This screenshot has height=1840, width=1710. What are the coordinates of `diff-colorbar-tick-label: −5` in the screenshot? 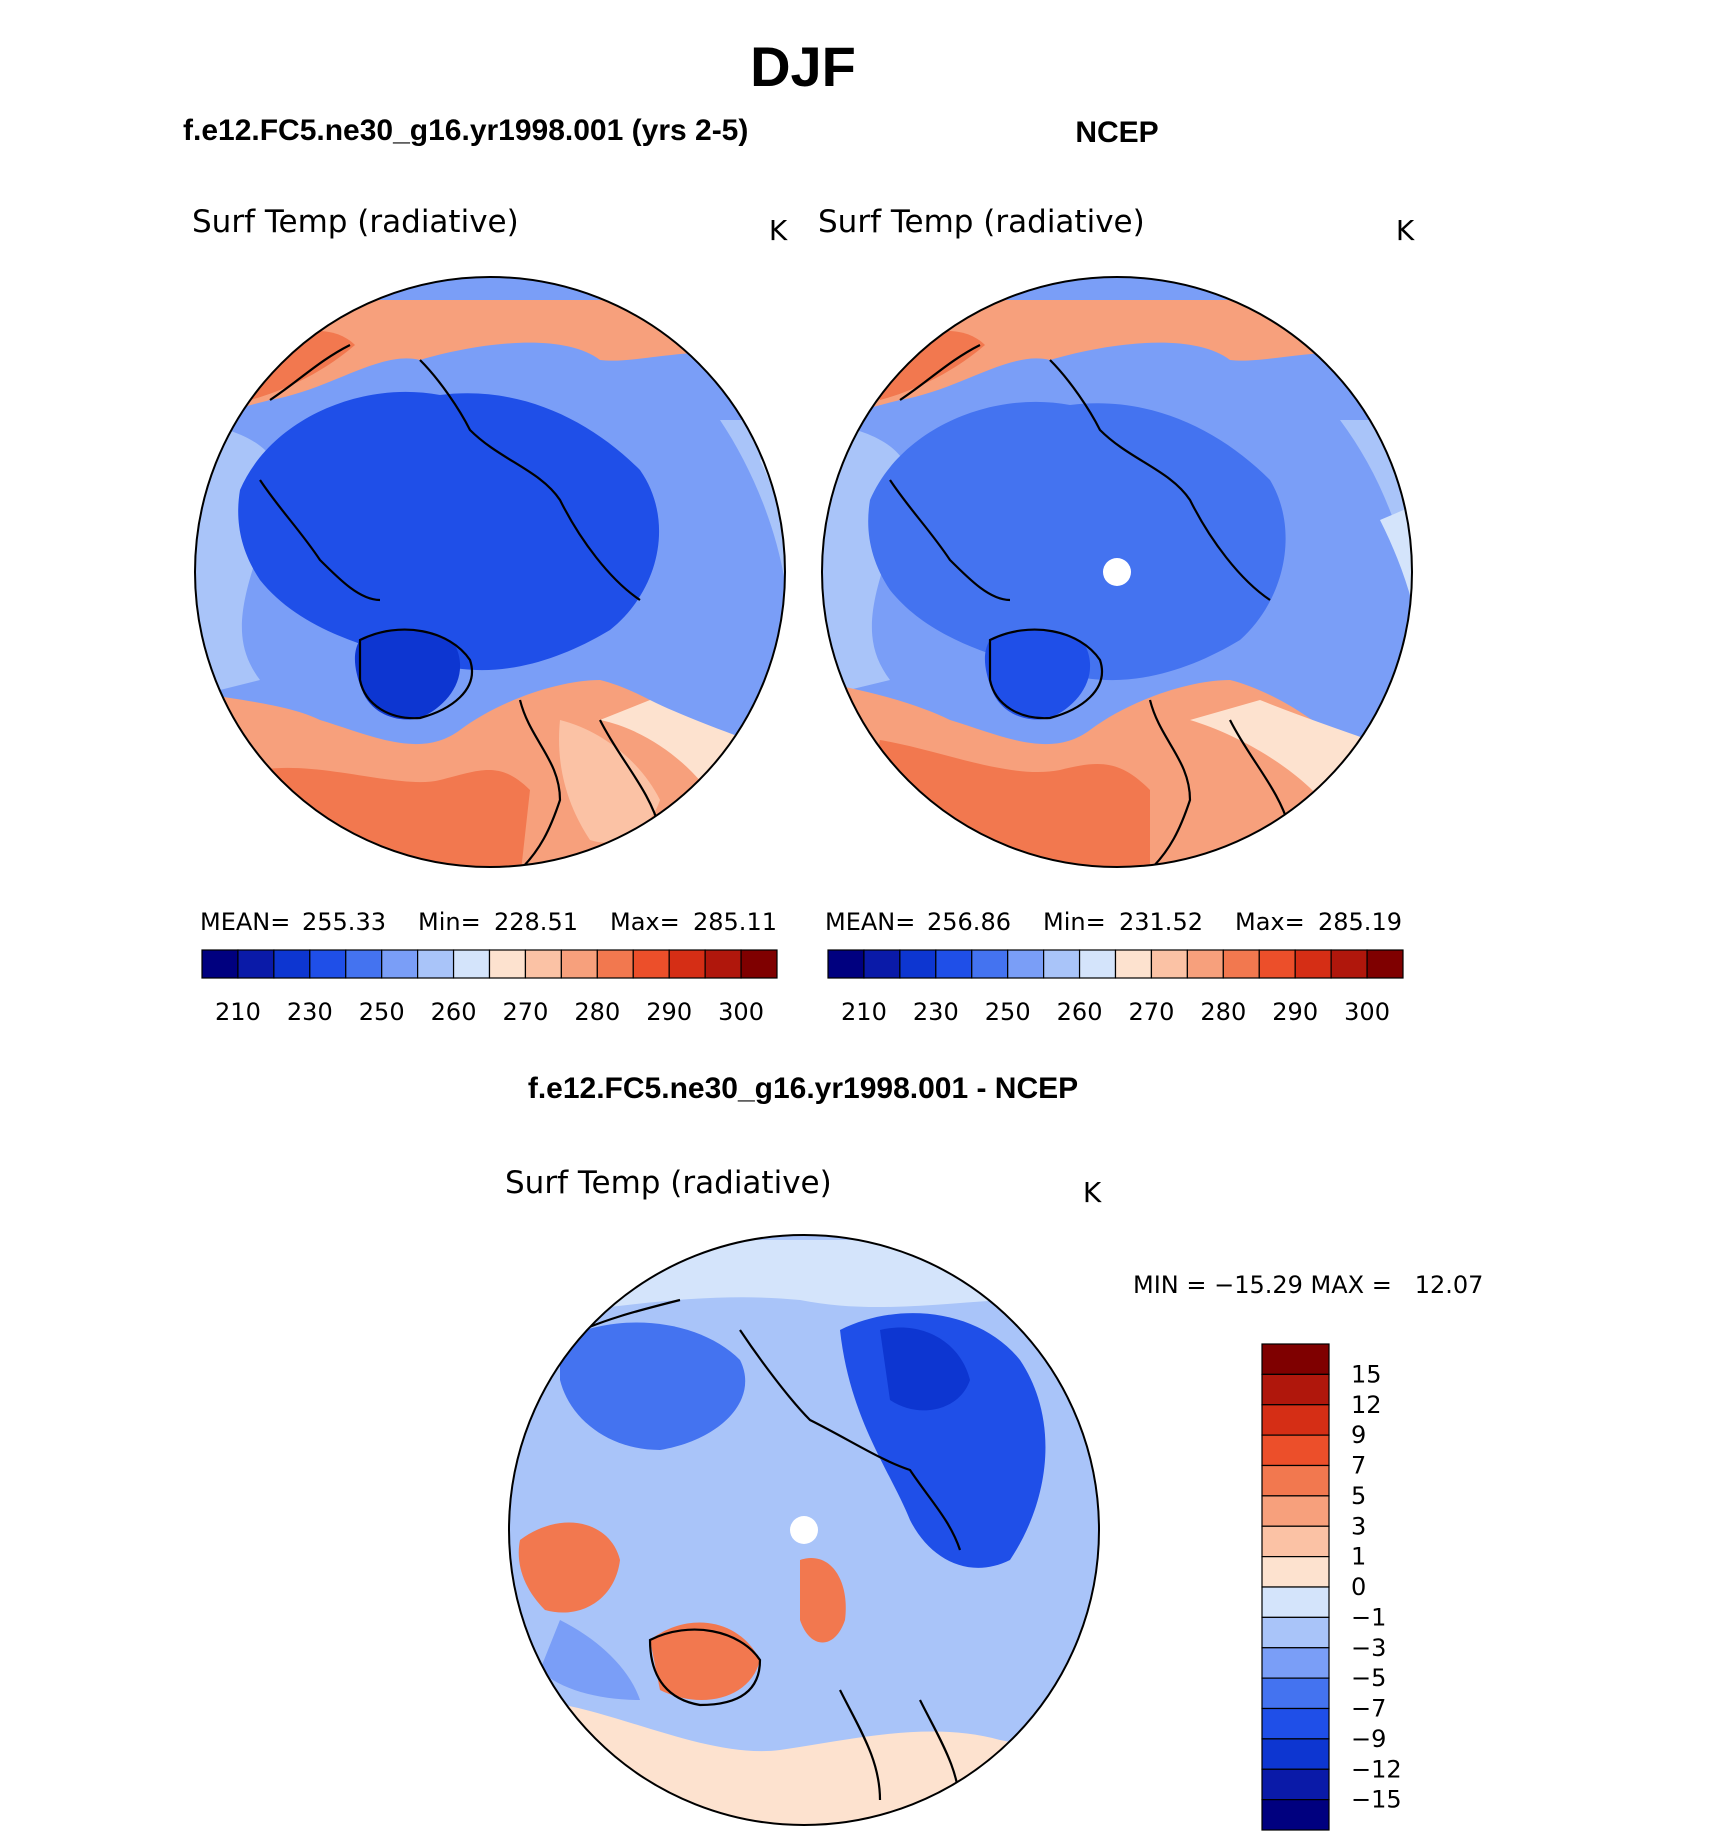 It's located at (1368, 1678).